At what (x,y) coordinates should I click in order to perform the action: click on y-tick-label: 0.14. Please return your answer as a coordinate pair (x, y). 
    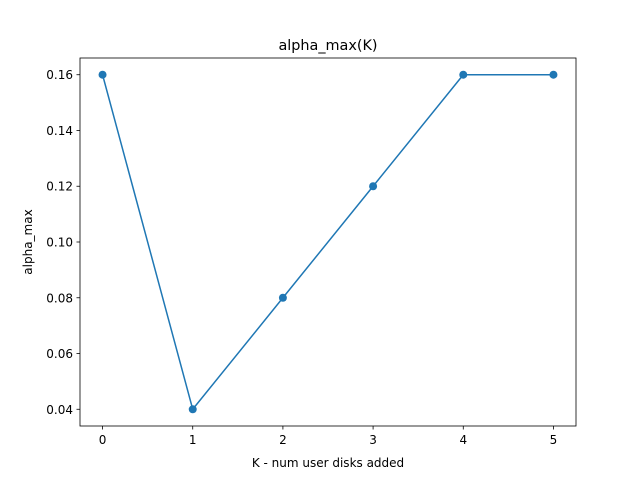
    Looking at the image, I should click on (59, 131).